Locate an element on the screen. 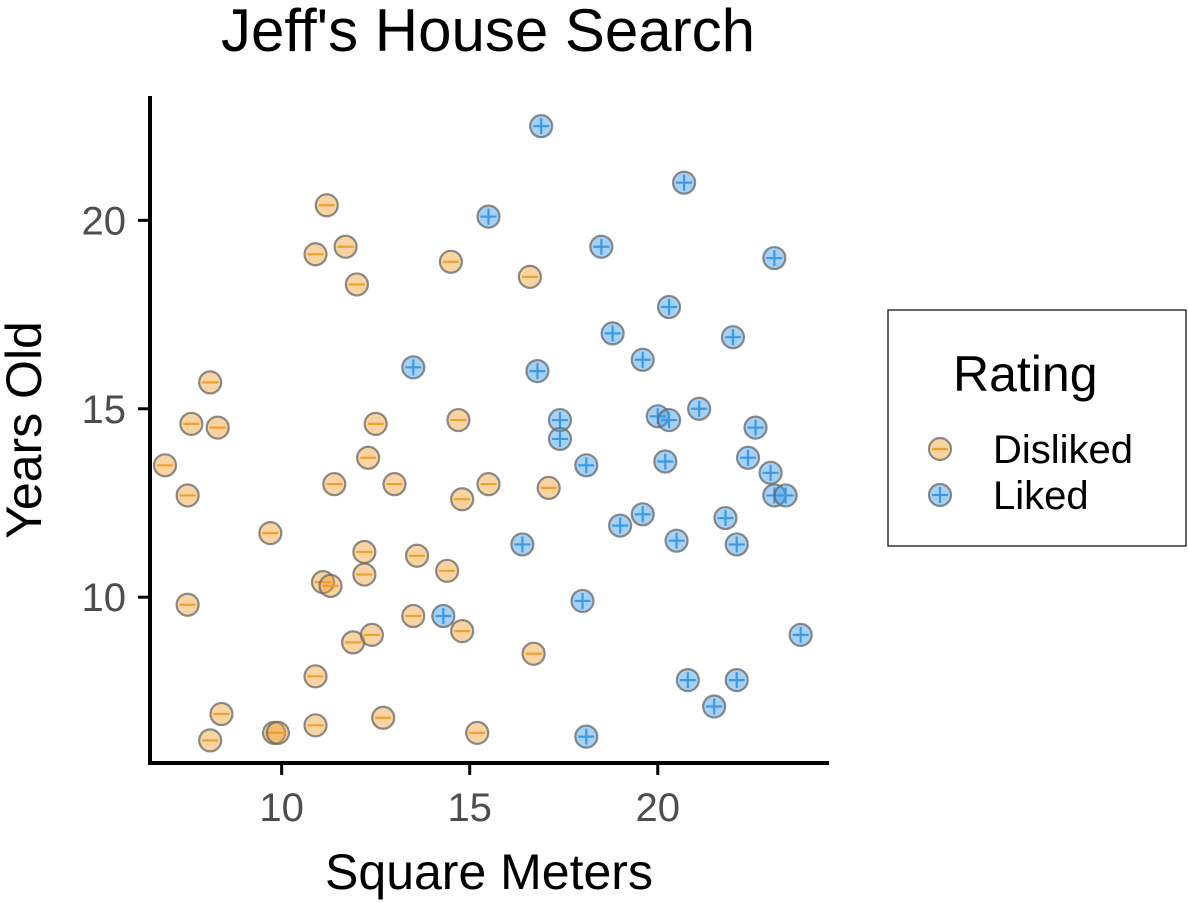 This screenshot has width=1188, height=903. x-axis-title: Square Meters is located at coordinates (489, 872).